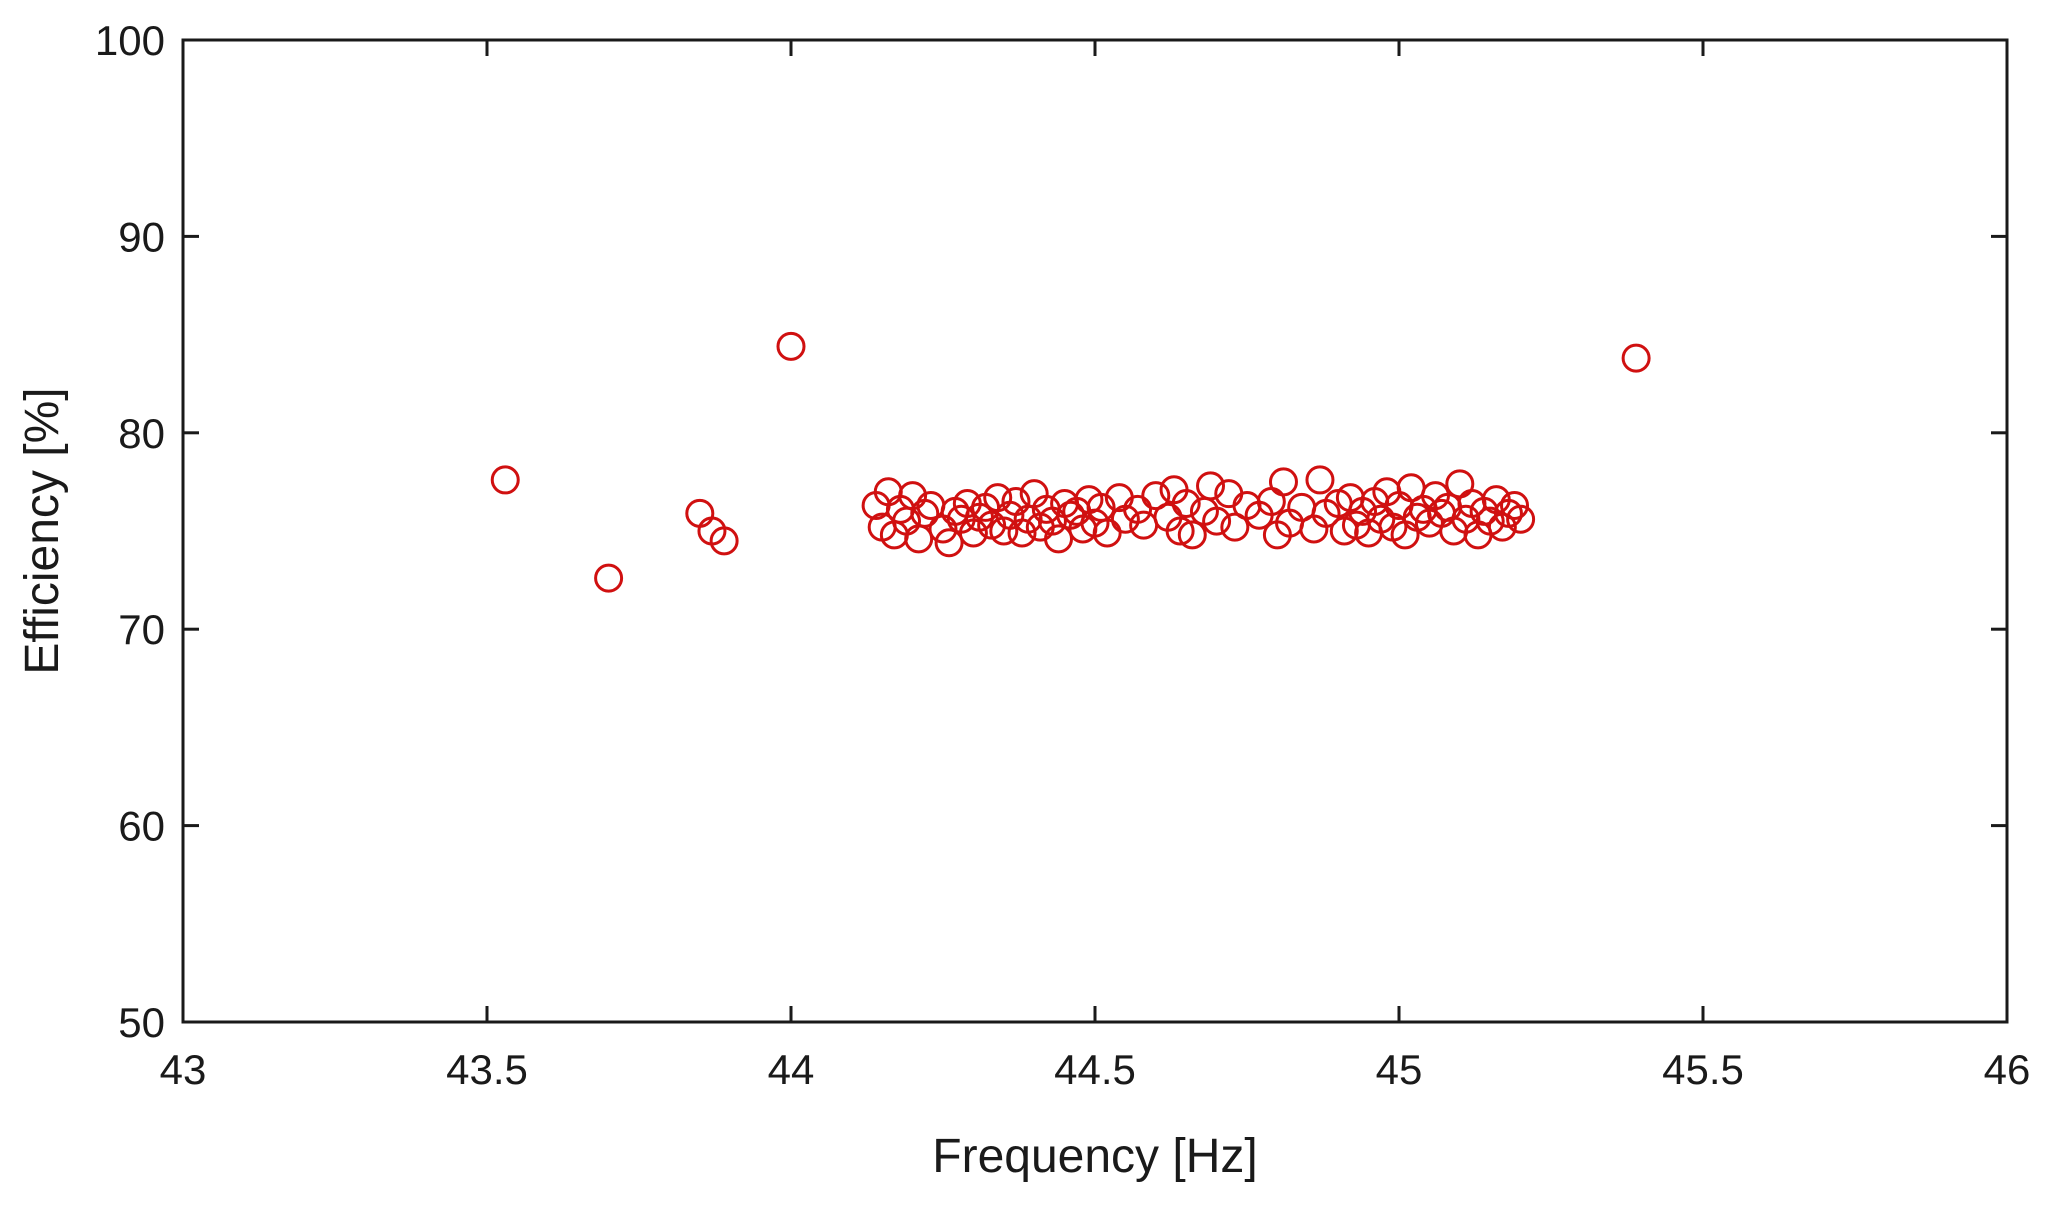 This screenshot has width=2048, height=1207. I want to click on y-tick-label: 70, so click(141, 629).